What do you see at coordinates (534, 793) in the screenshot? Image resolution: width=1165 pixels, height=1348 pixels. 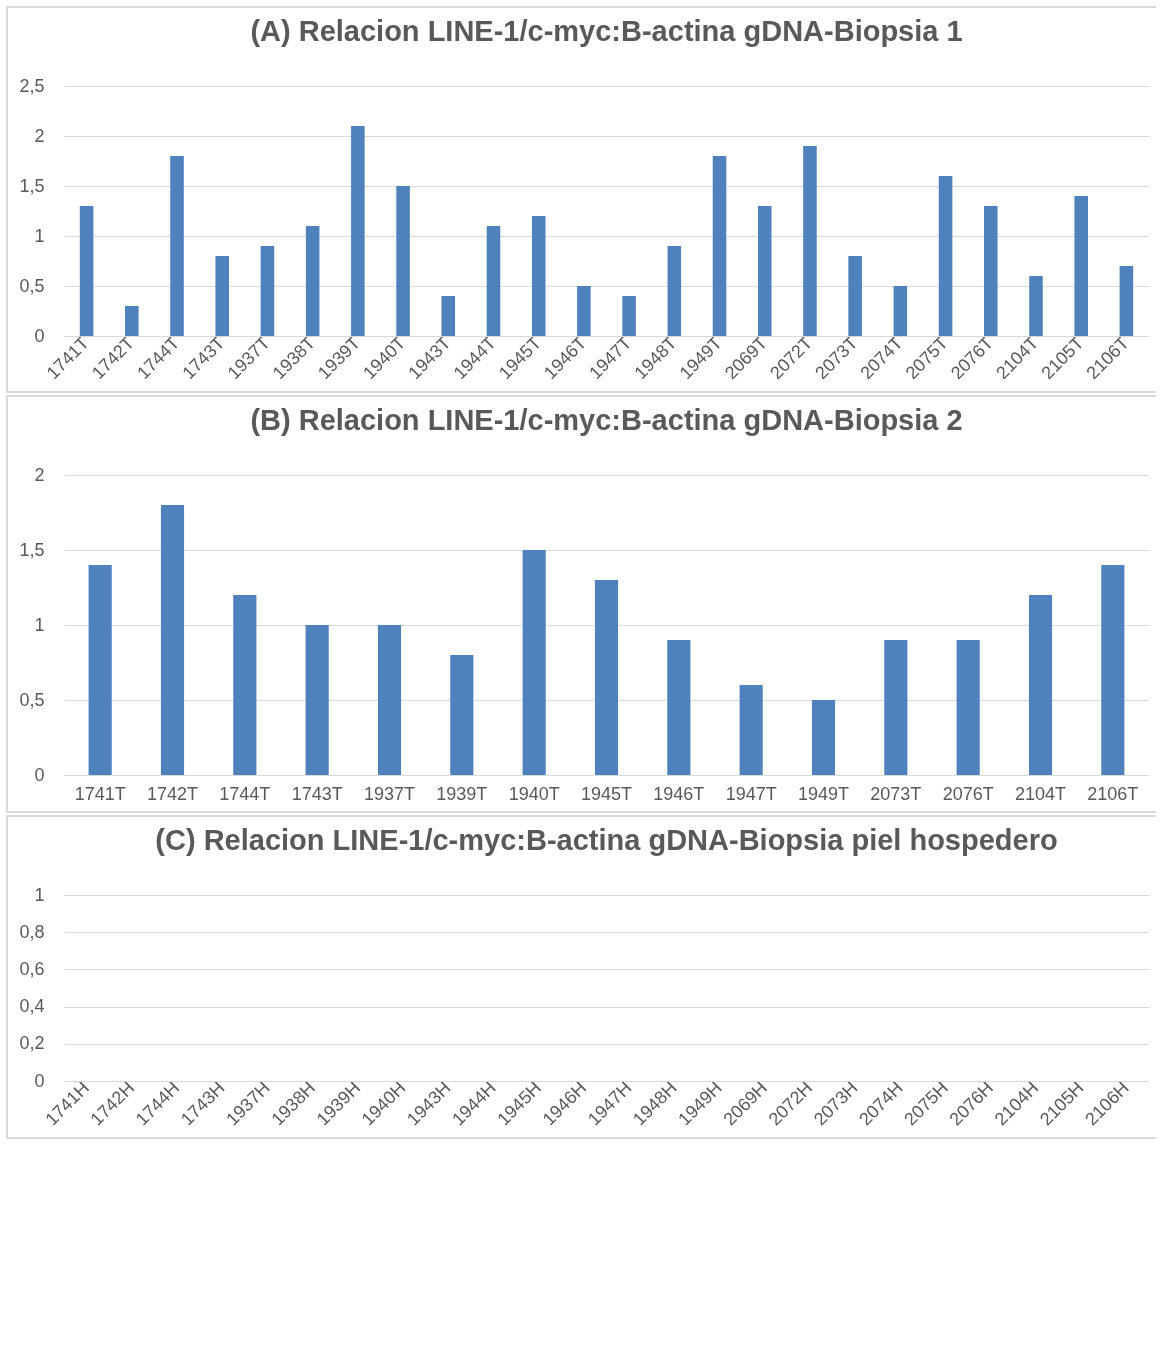 I see `x-tick-label: 1940T` at bounding box center [534, 793].